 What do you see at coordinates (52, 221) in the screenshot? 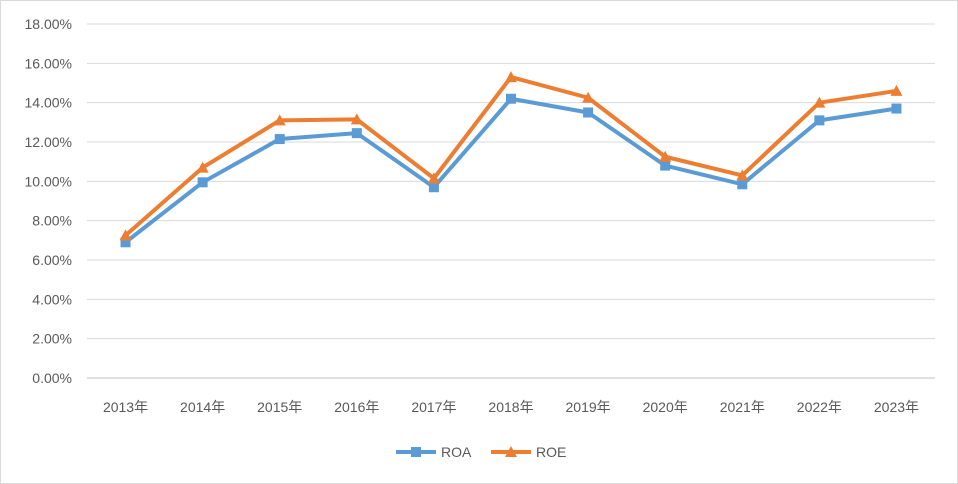
I see `y-tick-label: 8.00%` at bounding box center [52, 221].